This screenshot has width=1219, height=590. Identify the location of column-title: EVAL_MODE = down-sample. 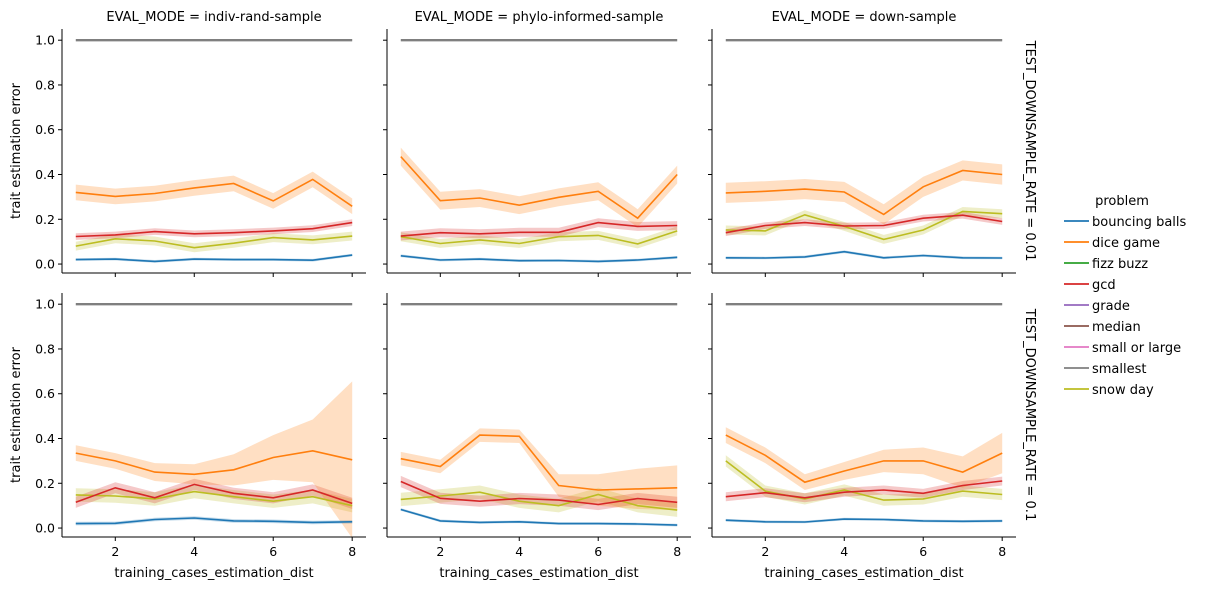
(864, 17).